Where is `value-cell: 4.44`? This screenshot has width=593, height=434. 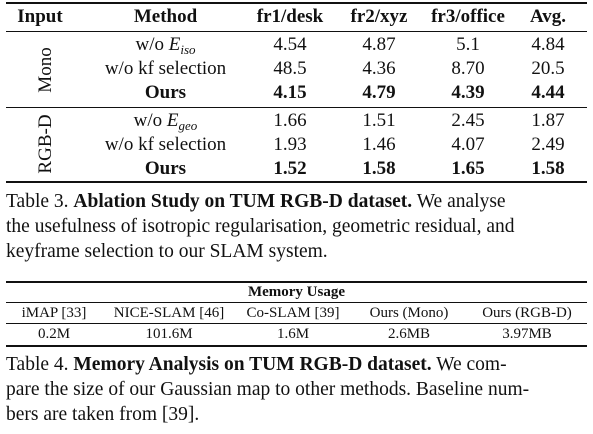
value-cell: 4.44 is located at coordinates (548, 92).